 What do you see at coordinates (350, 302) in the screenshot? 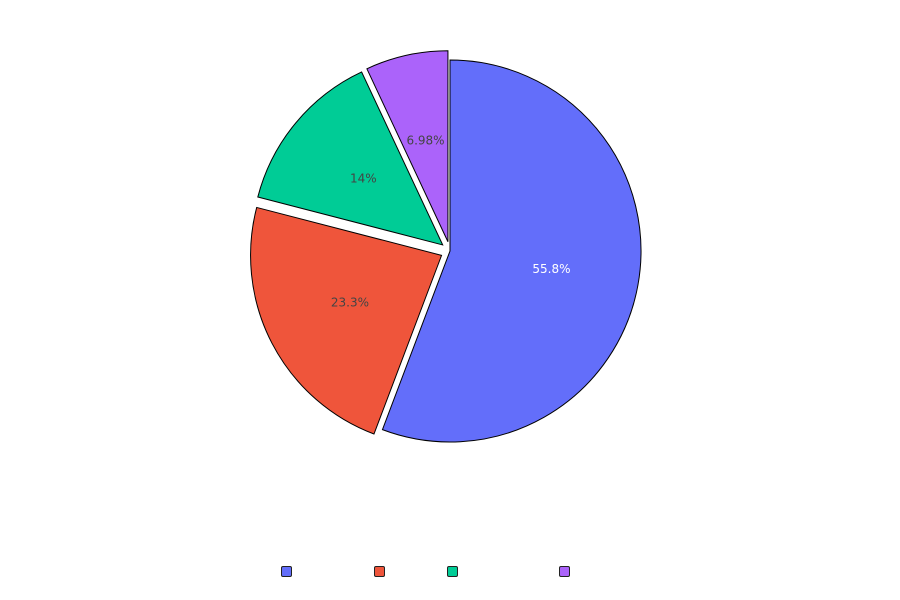
I see `pie-label-2: 23.3%` at bounding box center [350, 302].